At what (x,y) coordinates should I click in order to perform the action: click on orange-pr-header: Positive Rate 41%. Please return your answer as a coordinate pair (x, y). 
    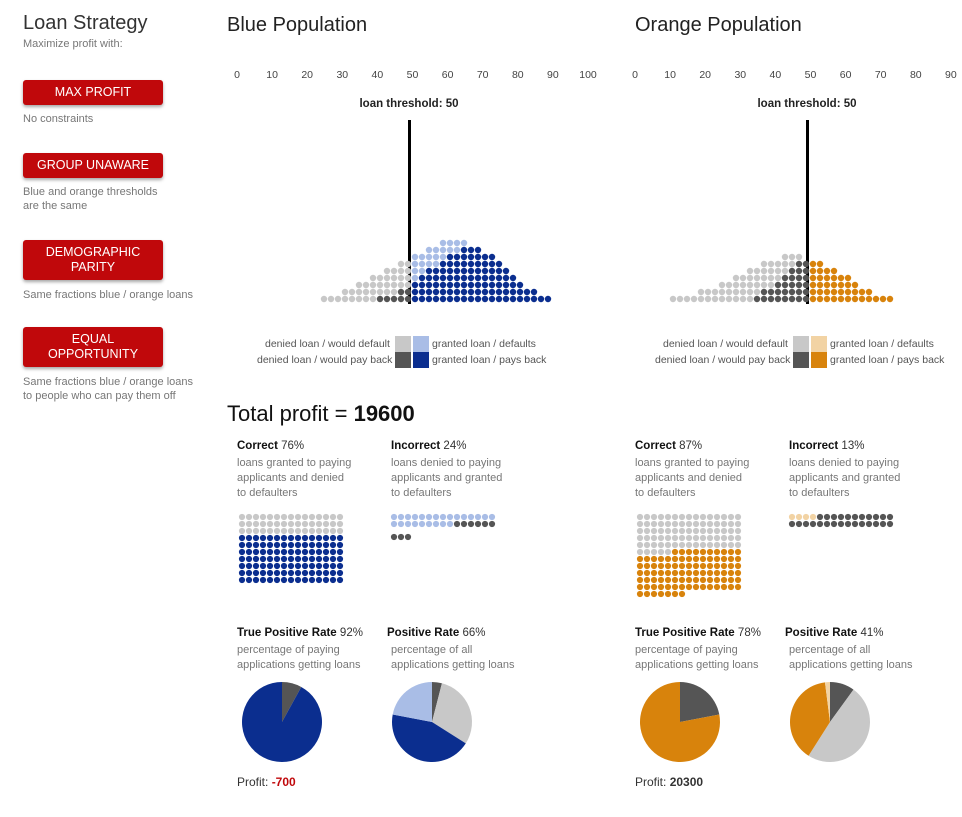
    Looking at the image, I should click on (834, 633).